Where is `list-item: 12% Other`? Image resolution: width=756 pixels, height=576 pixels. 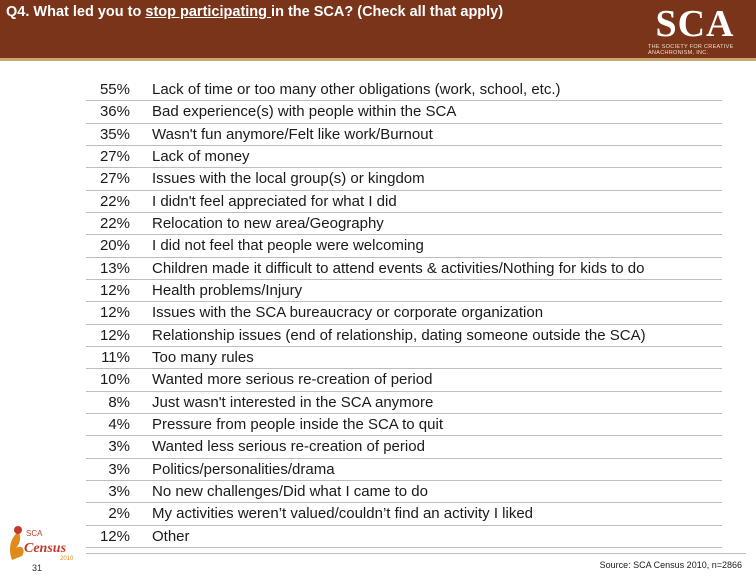 list-item: 12% Other is located at coordinates (404, 537).